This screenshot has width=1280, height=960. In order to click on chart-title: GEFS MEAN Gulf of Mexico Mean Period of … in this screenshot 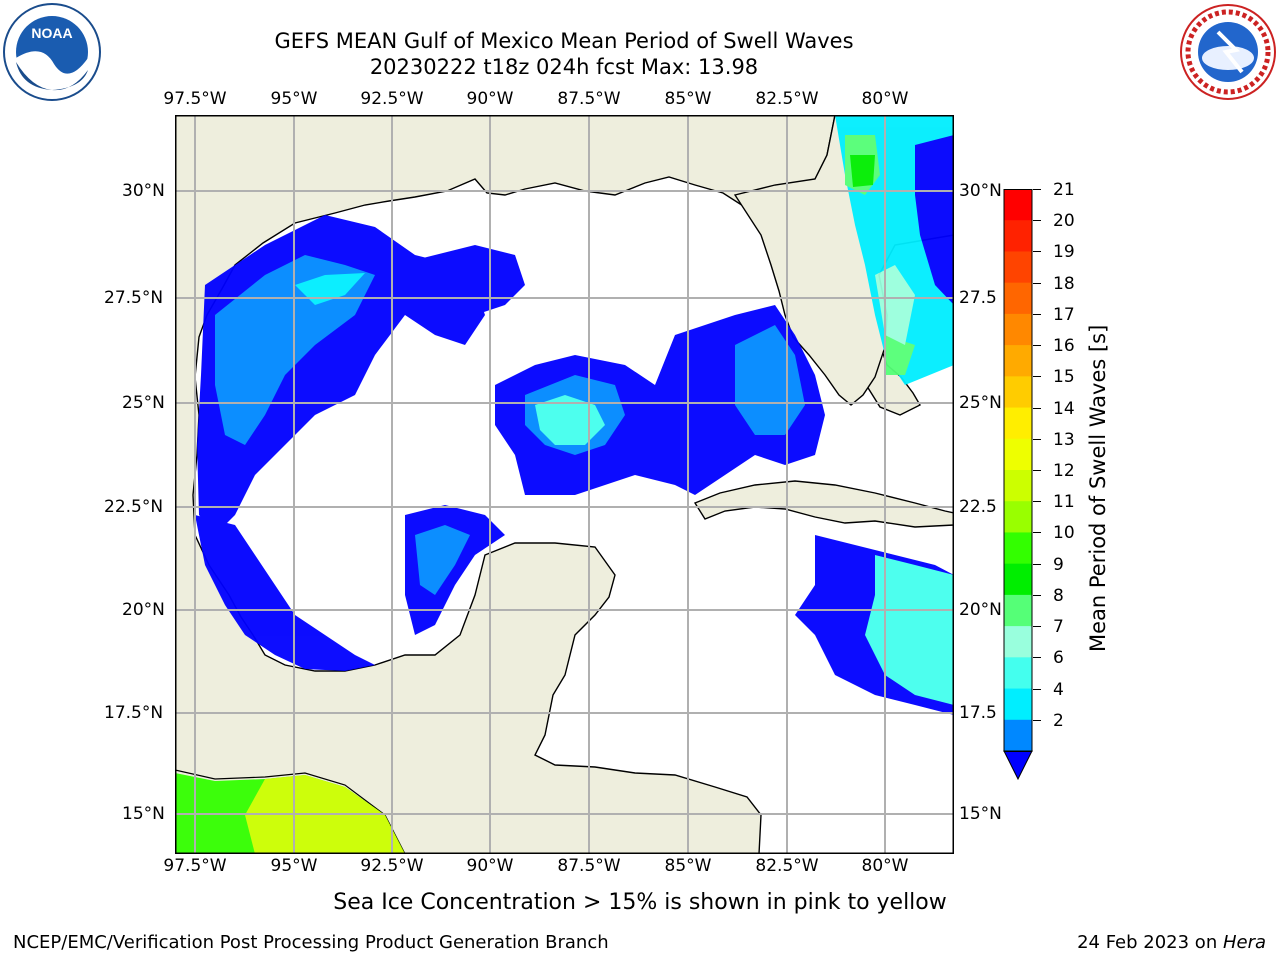, I will do `click(564, 41)`.